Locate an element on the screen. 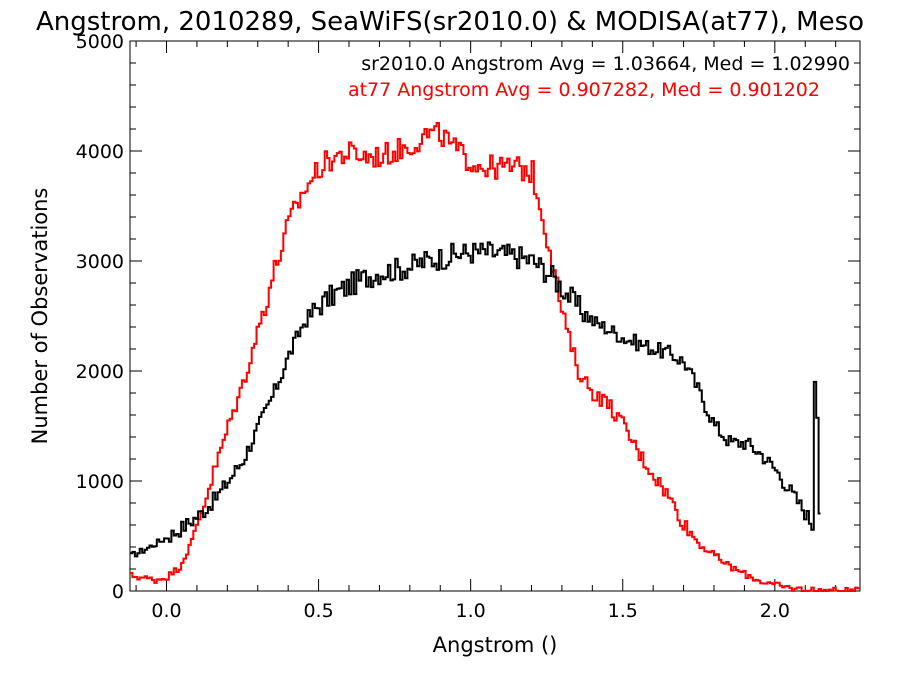  y-axis-label: Number of Observations is located at coordinates (40, 316).